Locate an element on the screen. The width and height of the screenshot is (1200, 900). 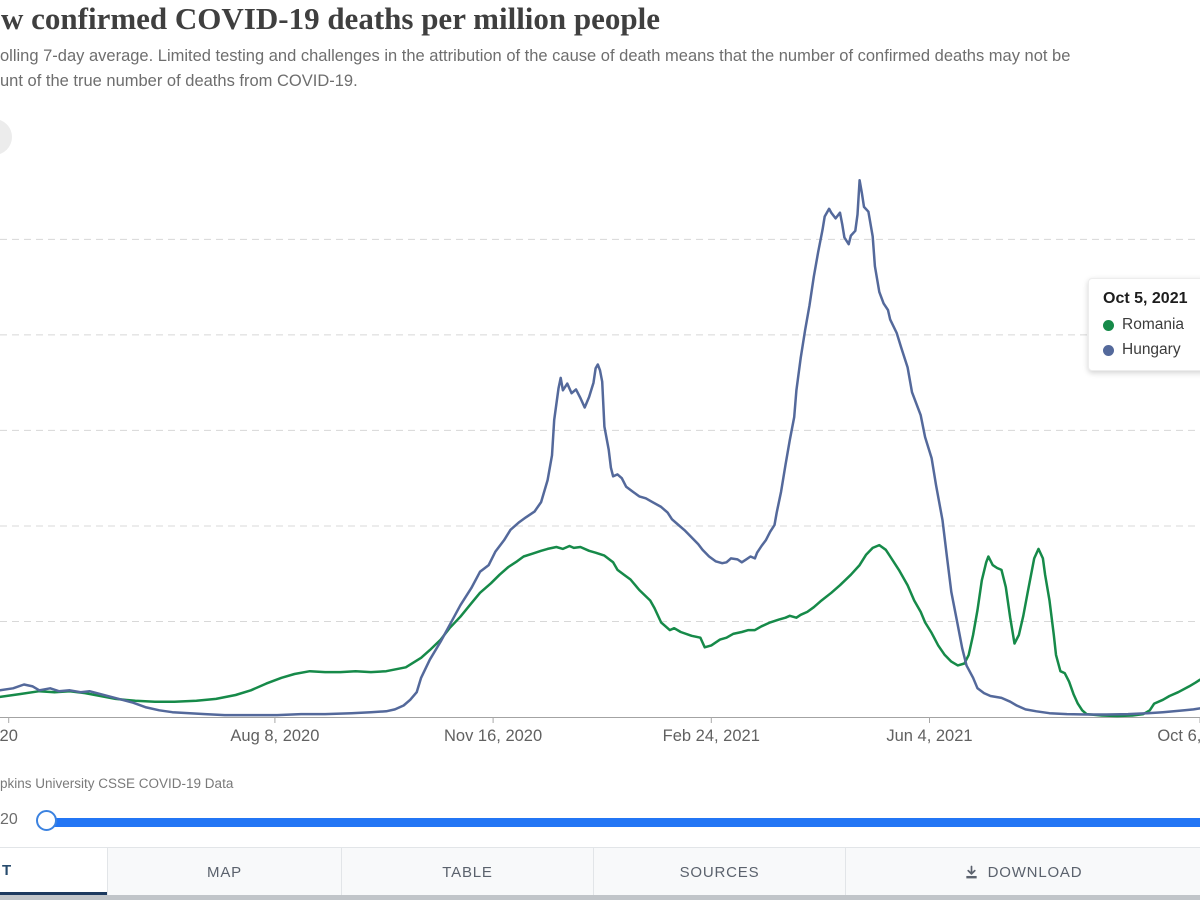
tooltip-date: Oct 5, 2021 is located at coordinates (1145, 298).